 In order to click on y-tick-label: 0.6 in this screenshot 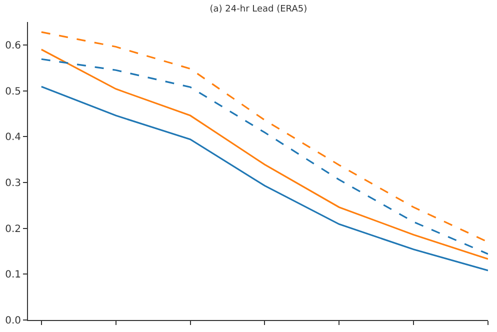, I will do `click(13, 46)`.